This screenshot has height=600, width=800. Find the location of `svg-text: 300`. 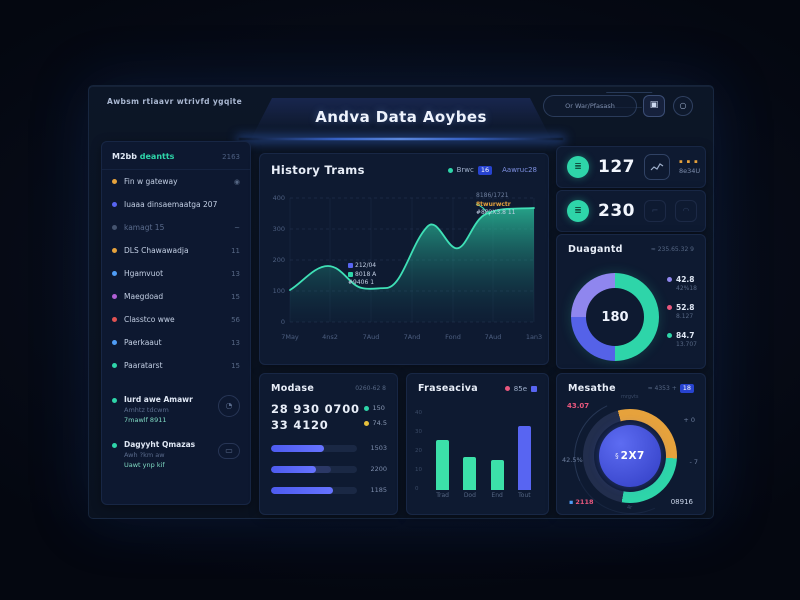

svg-text: 300 is located at coordinates (279, 229).